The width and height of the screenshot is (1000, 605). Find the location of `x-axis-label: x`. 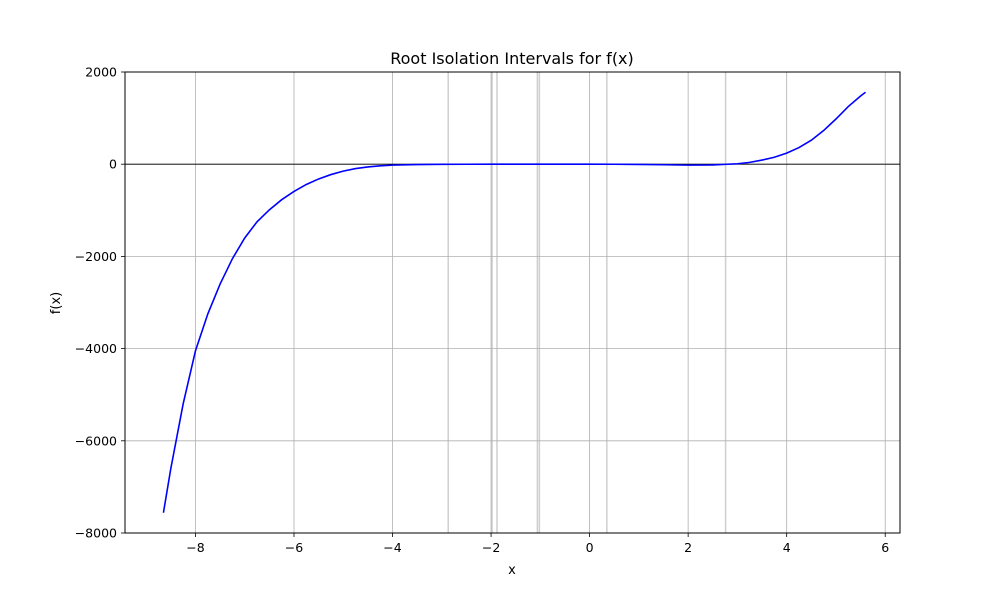

x-axis-label: x is located at coordinates (512, 570).